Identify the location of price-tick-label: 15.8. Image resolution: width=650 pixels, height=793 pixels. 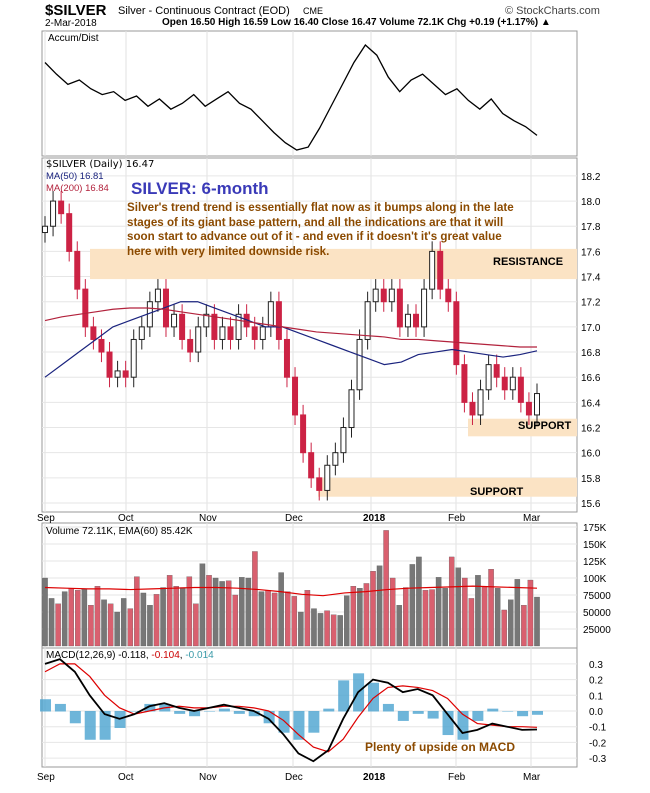
(591, 479).